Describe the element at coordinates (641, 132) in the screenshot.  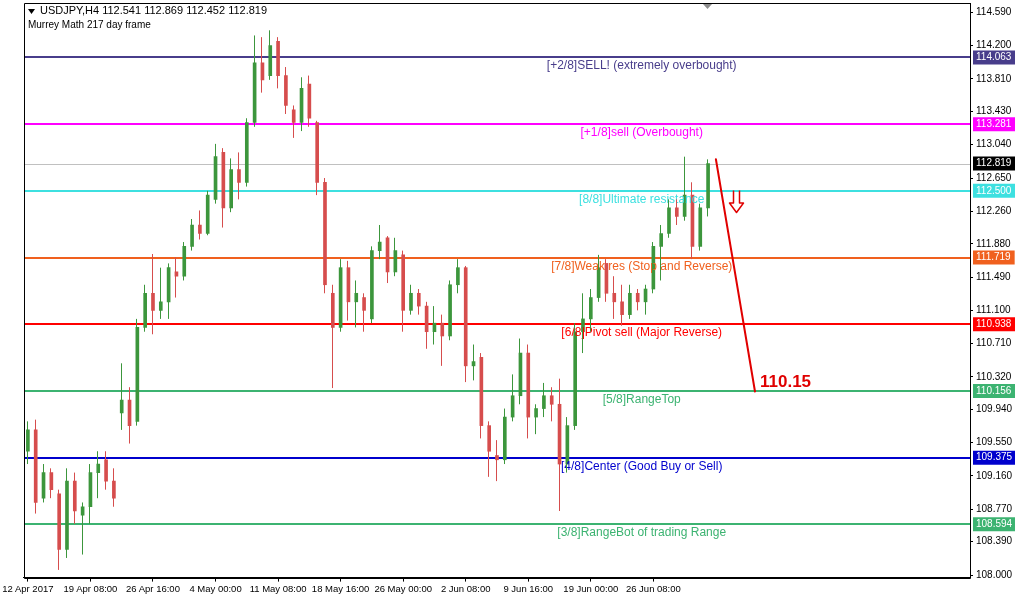
I see `ref-line-label: [+1/8]sell (Overbought)` at that location.